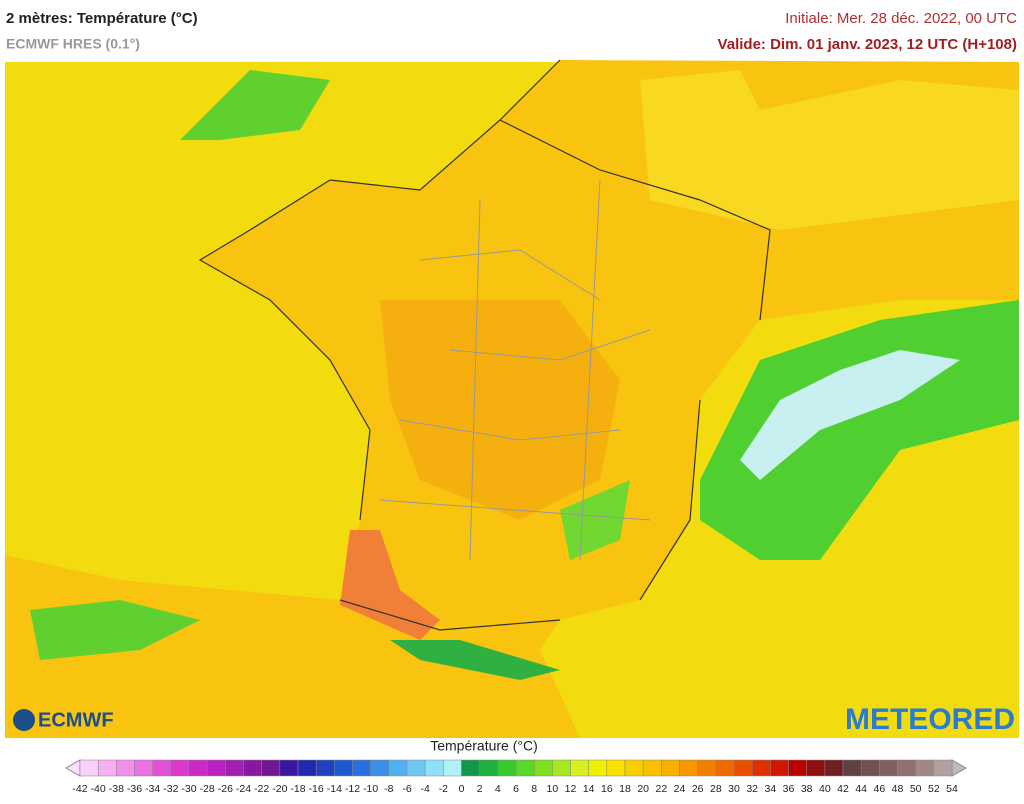 The image size is (1024, 804). I want to click on colorbar-label: 46, so click(879, 789).